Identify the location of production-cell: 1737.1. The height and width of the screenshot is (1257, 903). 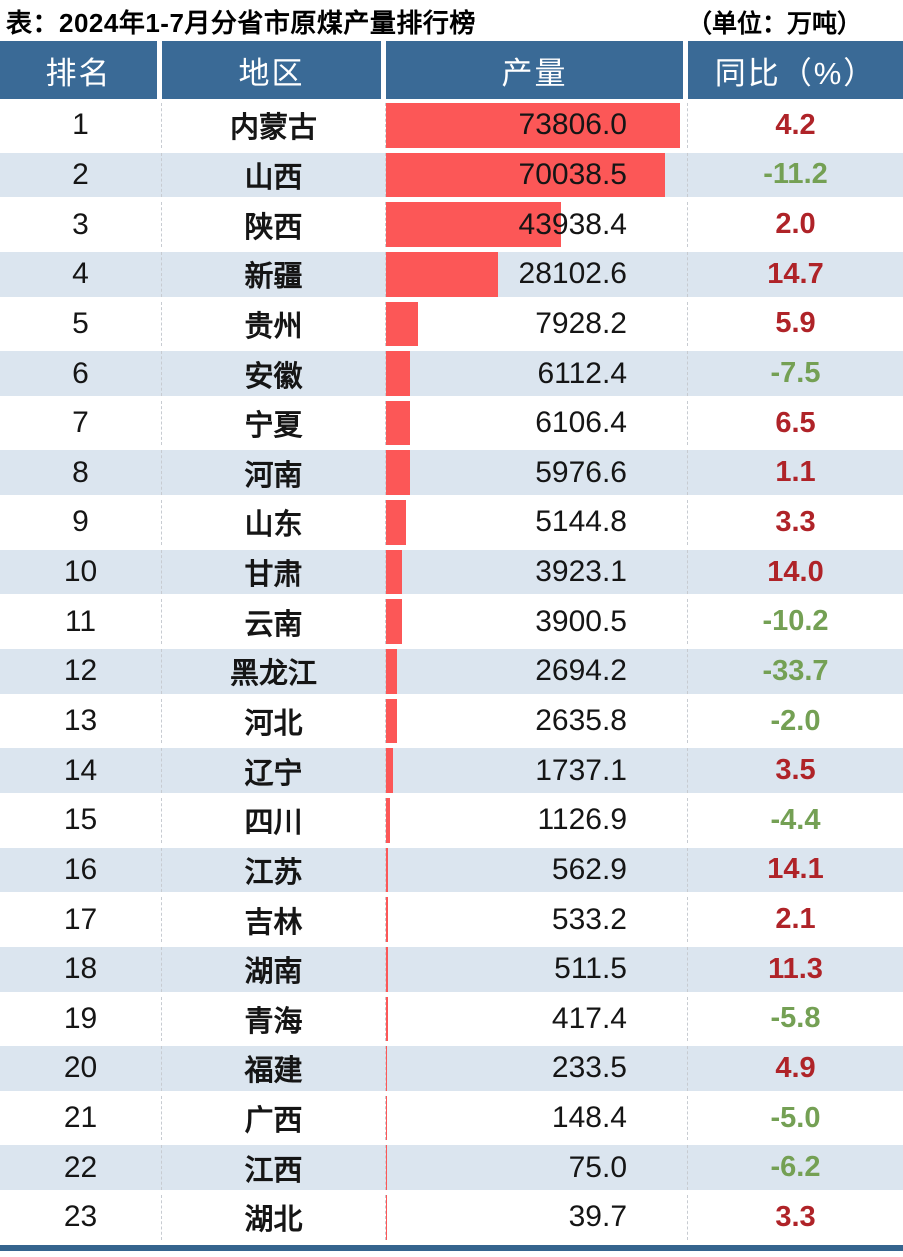
(537, 770).